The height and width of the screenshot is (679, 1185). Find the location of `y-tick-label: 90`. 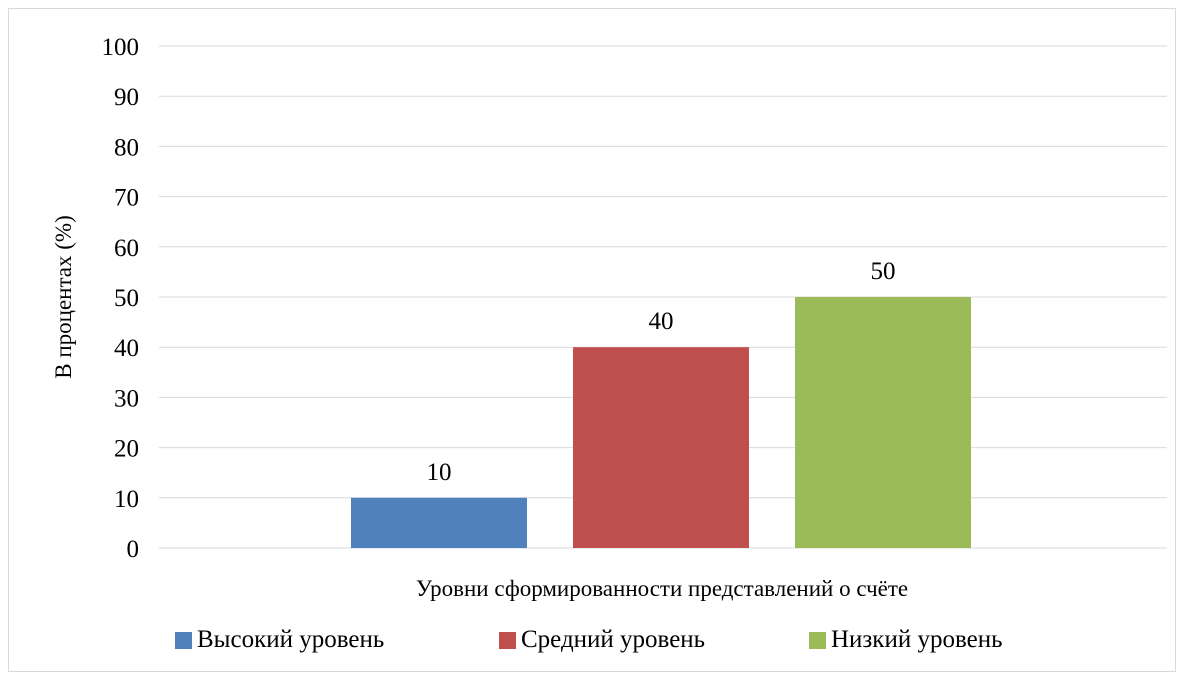

y-tick-label: 90 is located at coordinates (126, 97).